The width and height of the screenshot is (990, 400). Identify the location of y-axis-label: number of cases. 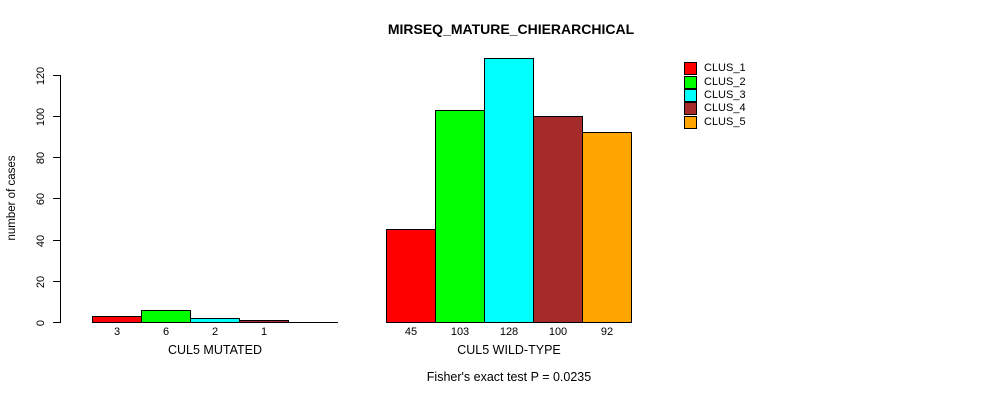
(12, 198).